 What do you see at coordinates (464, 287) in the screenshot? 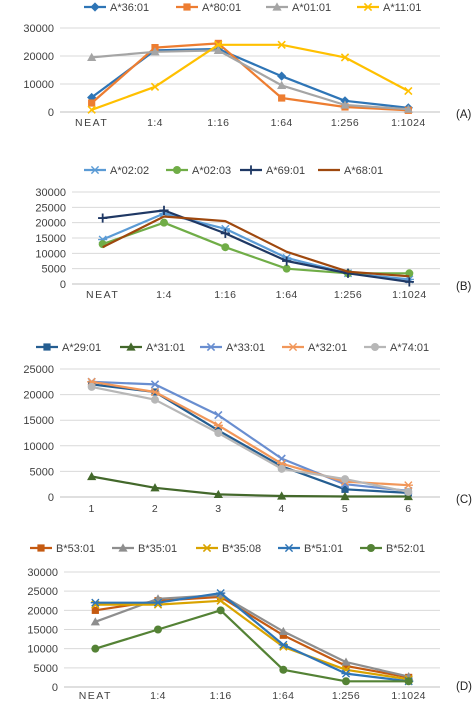
I see `panel-label: (B)` at bounding box center [464, 287].